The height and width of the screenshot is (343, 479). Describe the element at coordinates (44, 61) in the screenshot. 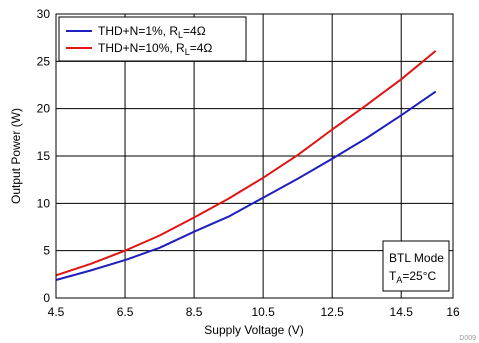

I see `y-tick-label: 25` at that location.